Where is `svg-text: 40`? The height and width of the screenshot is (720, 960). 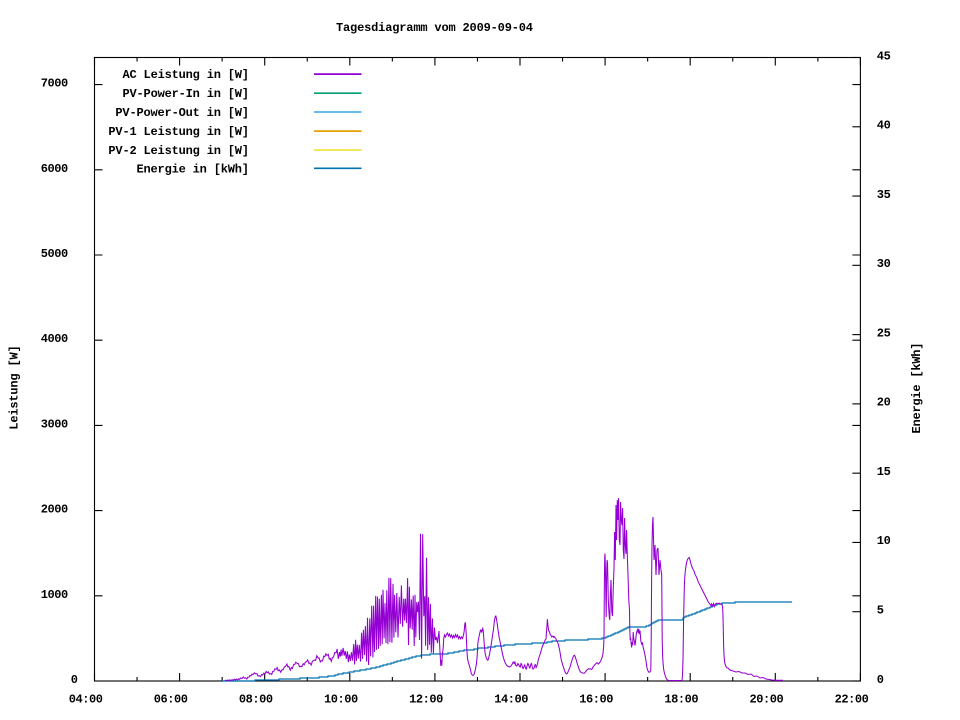 svg-text: 40 is located at coordinates (884, 126).